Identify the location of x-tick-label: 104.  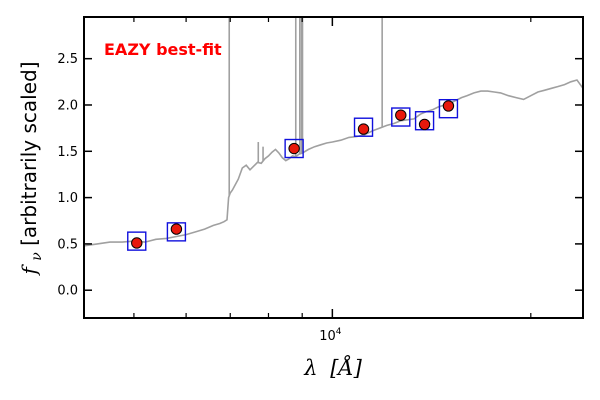
(330, 335).